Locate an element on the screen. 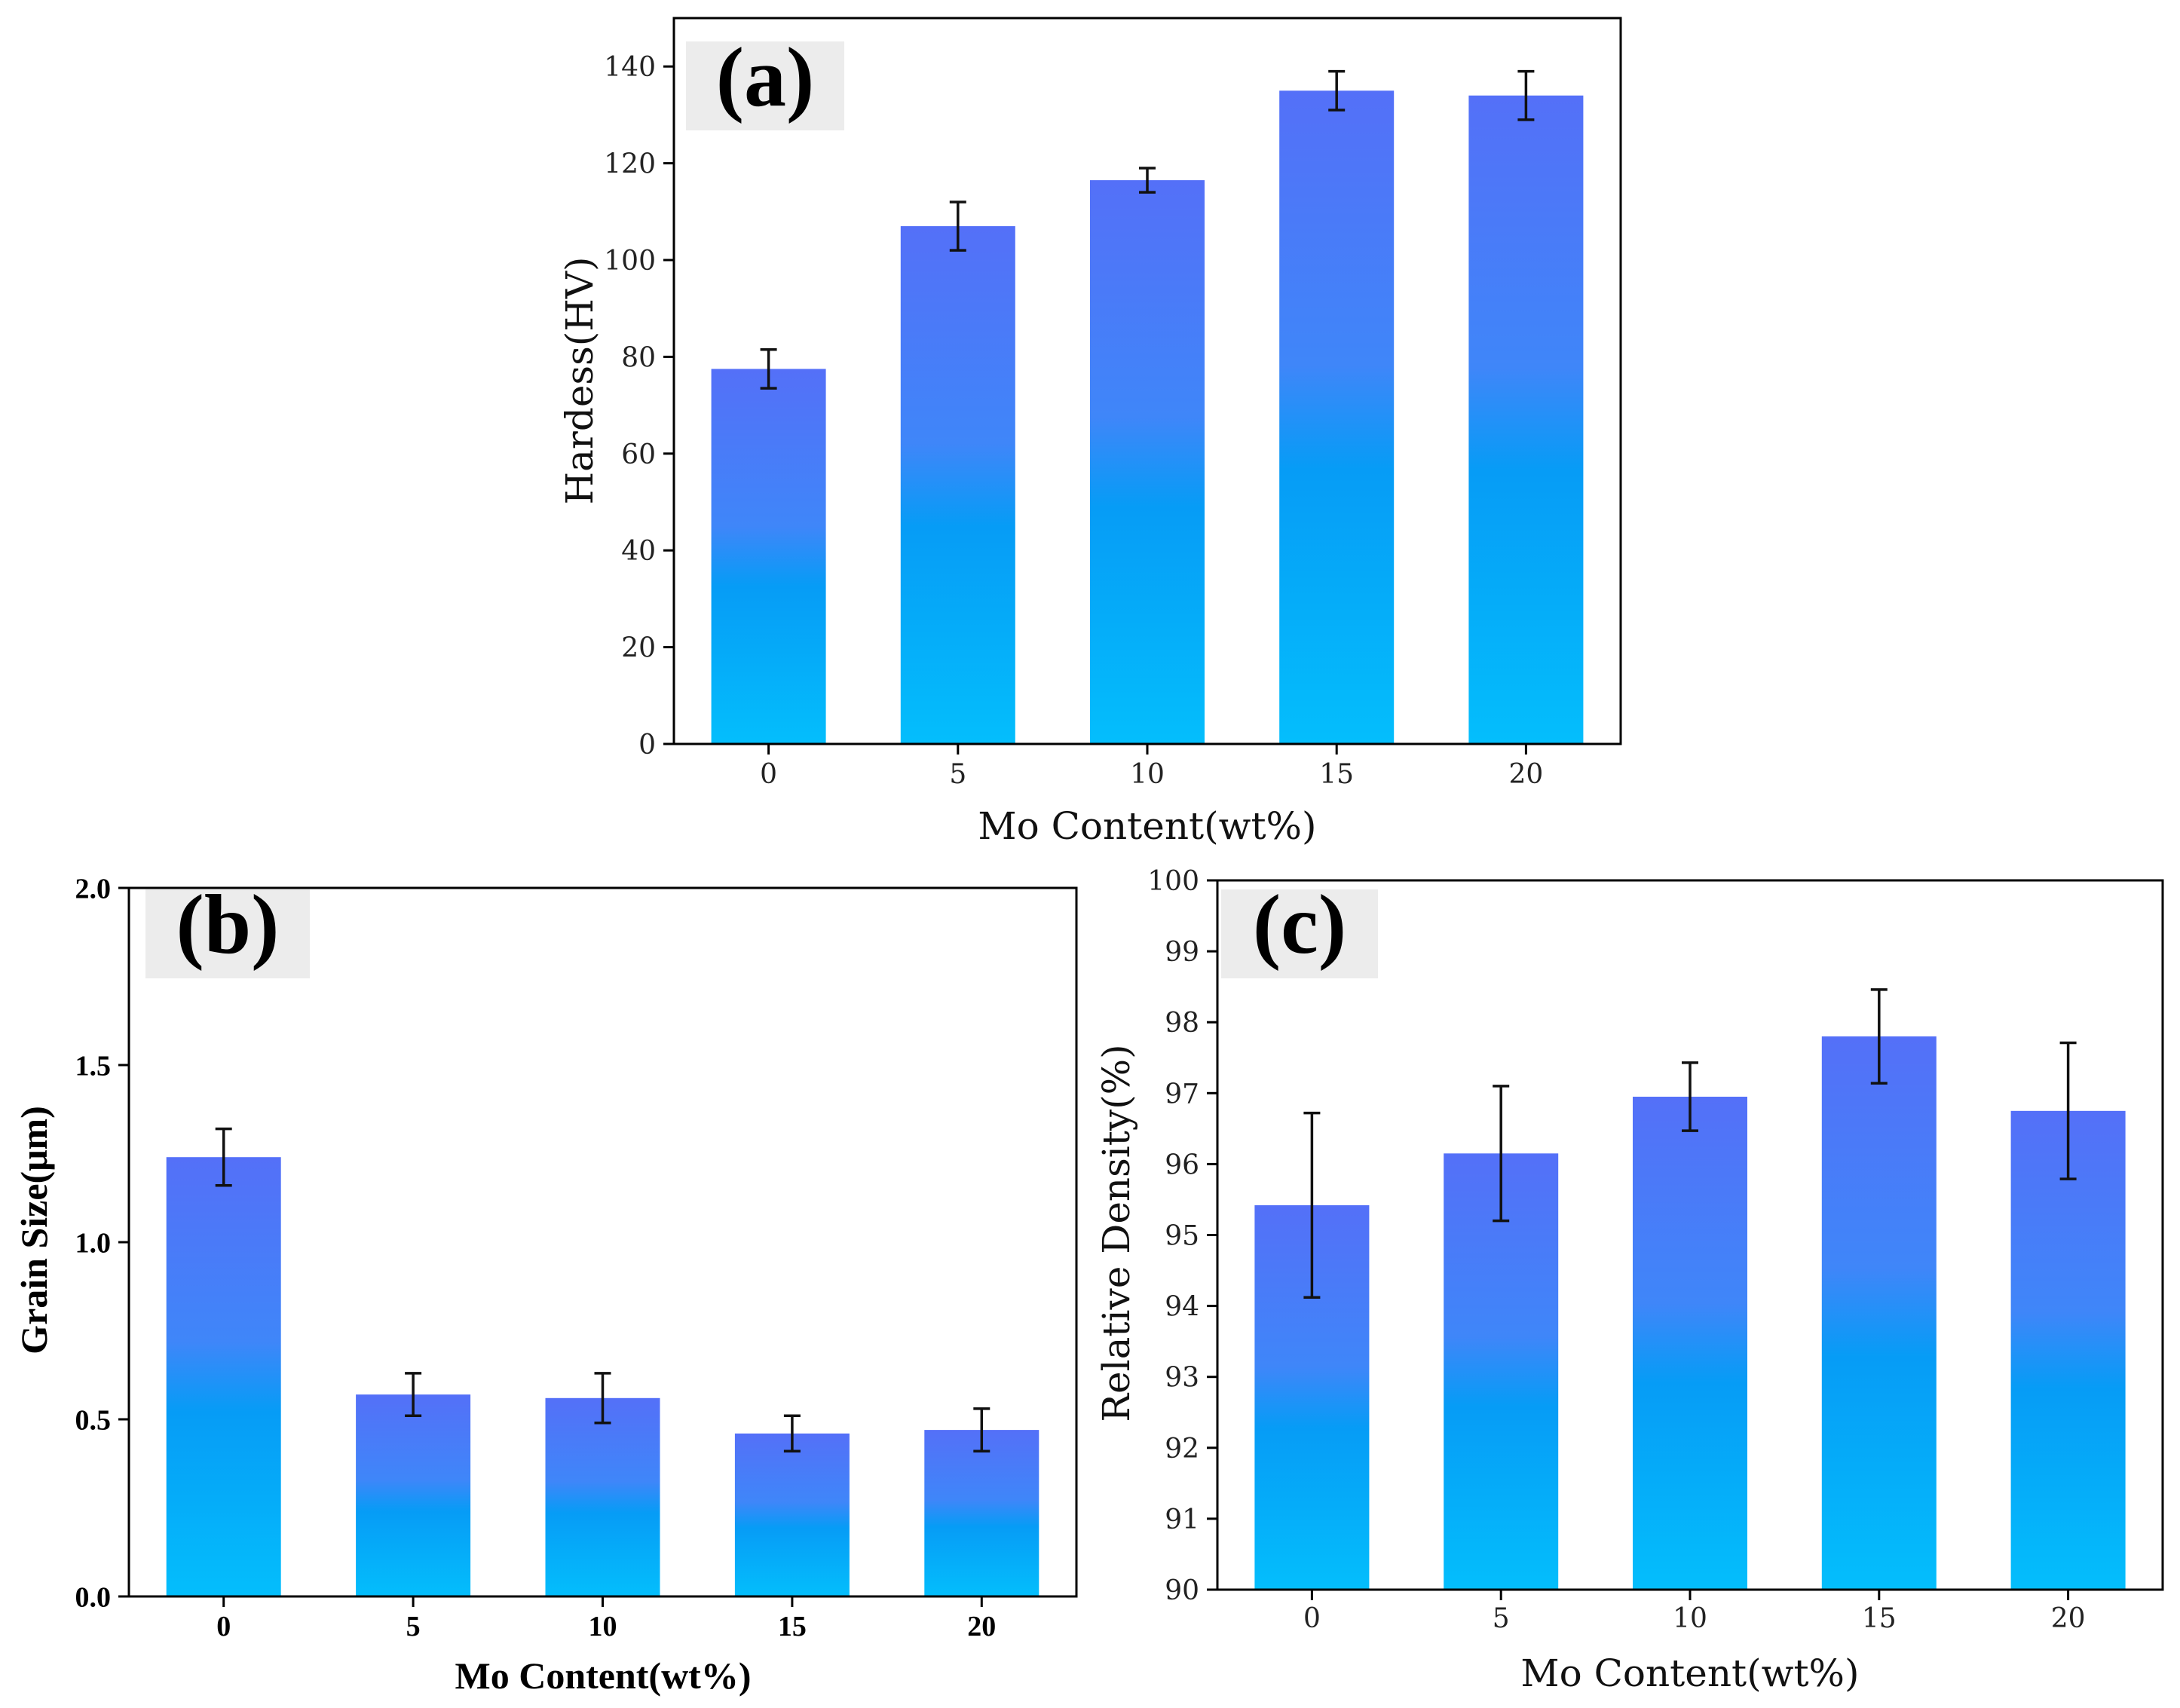 This screenshot has height=1708, width=2180. y-tick-label: 0 is located at coordinates (647, 746).